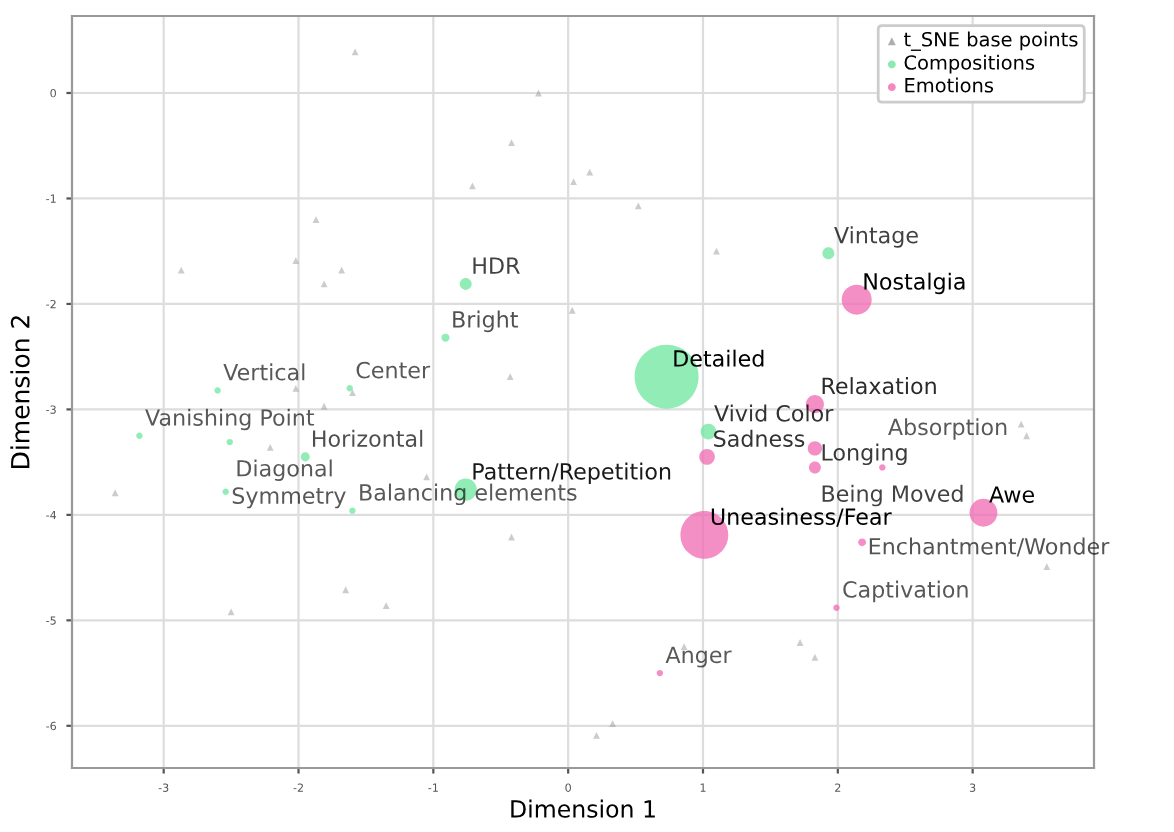 This screenshot has width=1174, height=832. What do you see at coordinates (864, 454) in the screenshot?
I see `annotation: Longing` at bounding box center [864, 454].